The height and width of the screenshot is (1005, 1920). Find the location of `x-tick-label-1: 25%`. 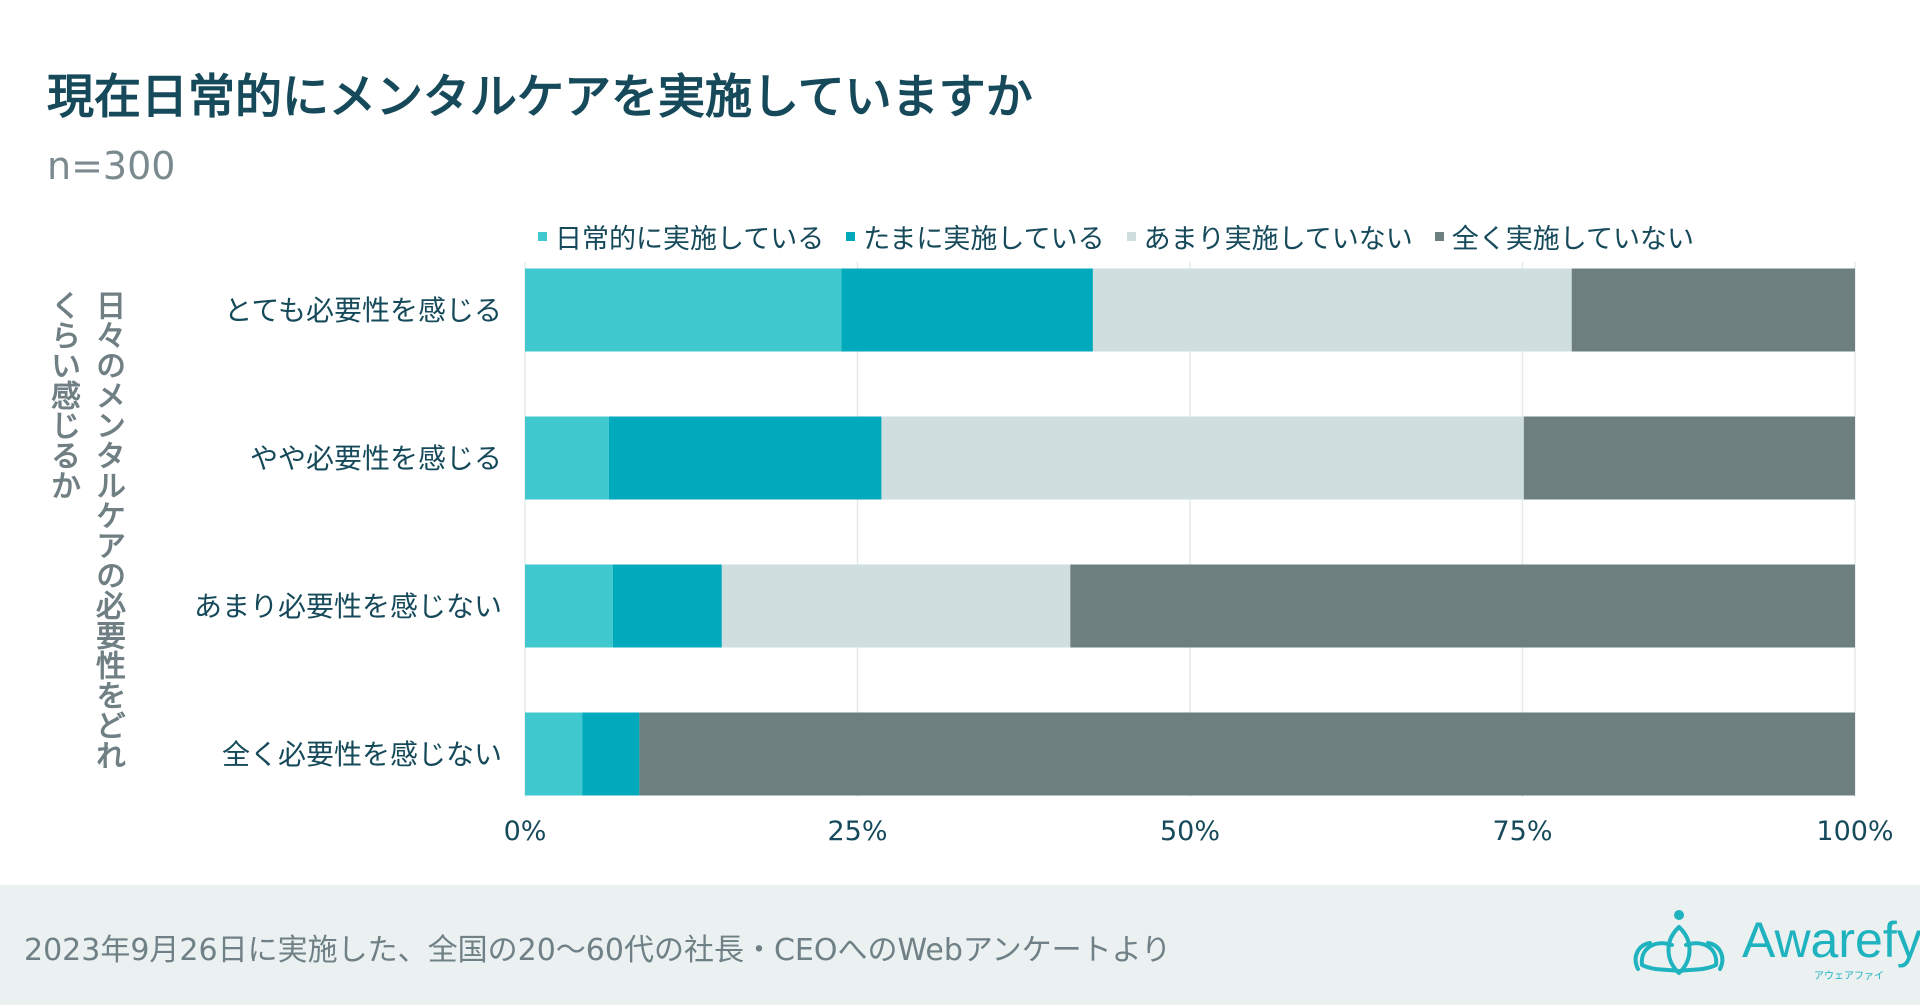

x-tick-label-1: 25% is located at coordinates (857, 831).